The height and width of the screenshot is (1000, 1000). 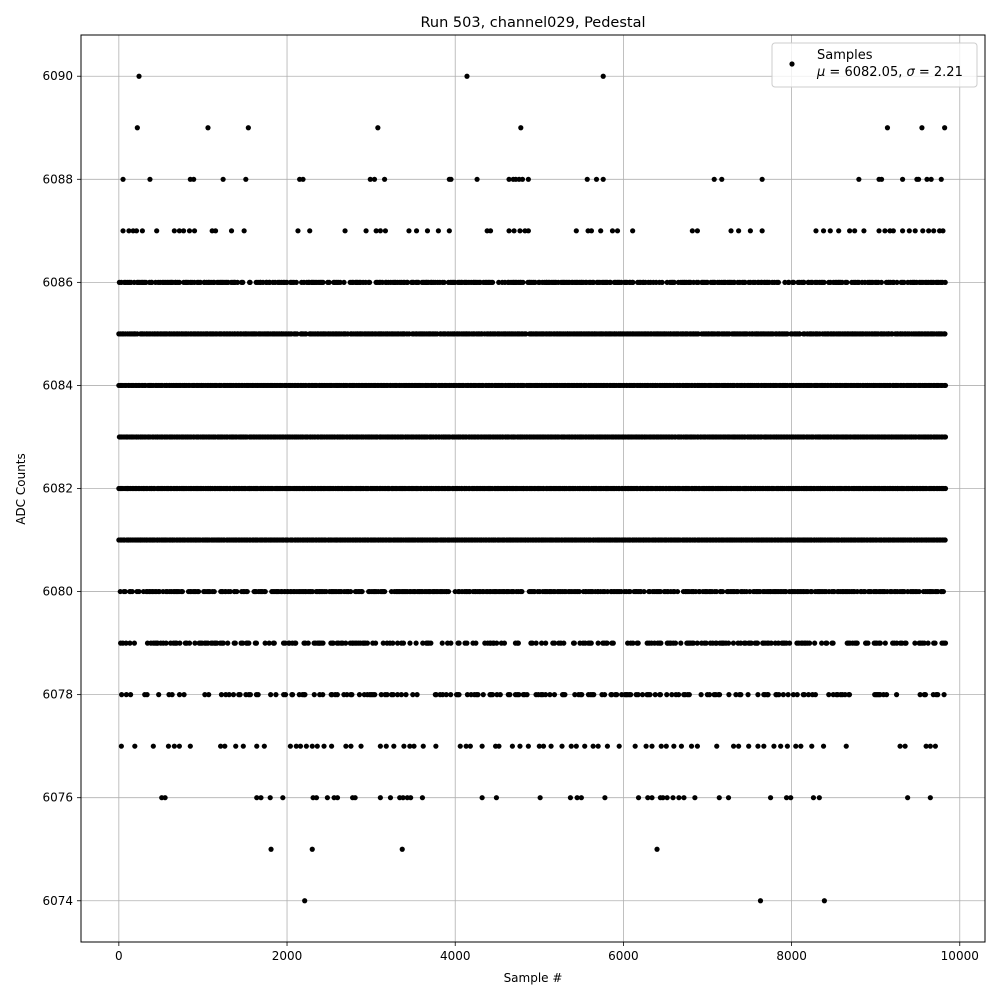 I want to click on y-tick-label: 6086, so click(x=57, y=282).